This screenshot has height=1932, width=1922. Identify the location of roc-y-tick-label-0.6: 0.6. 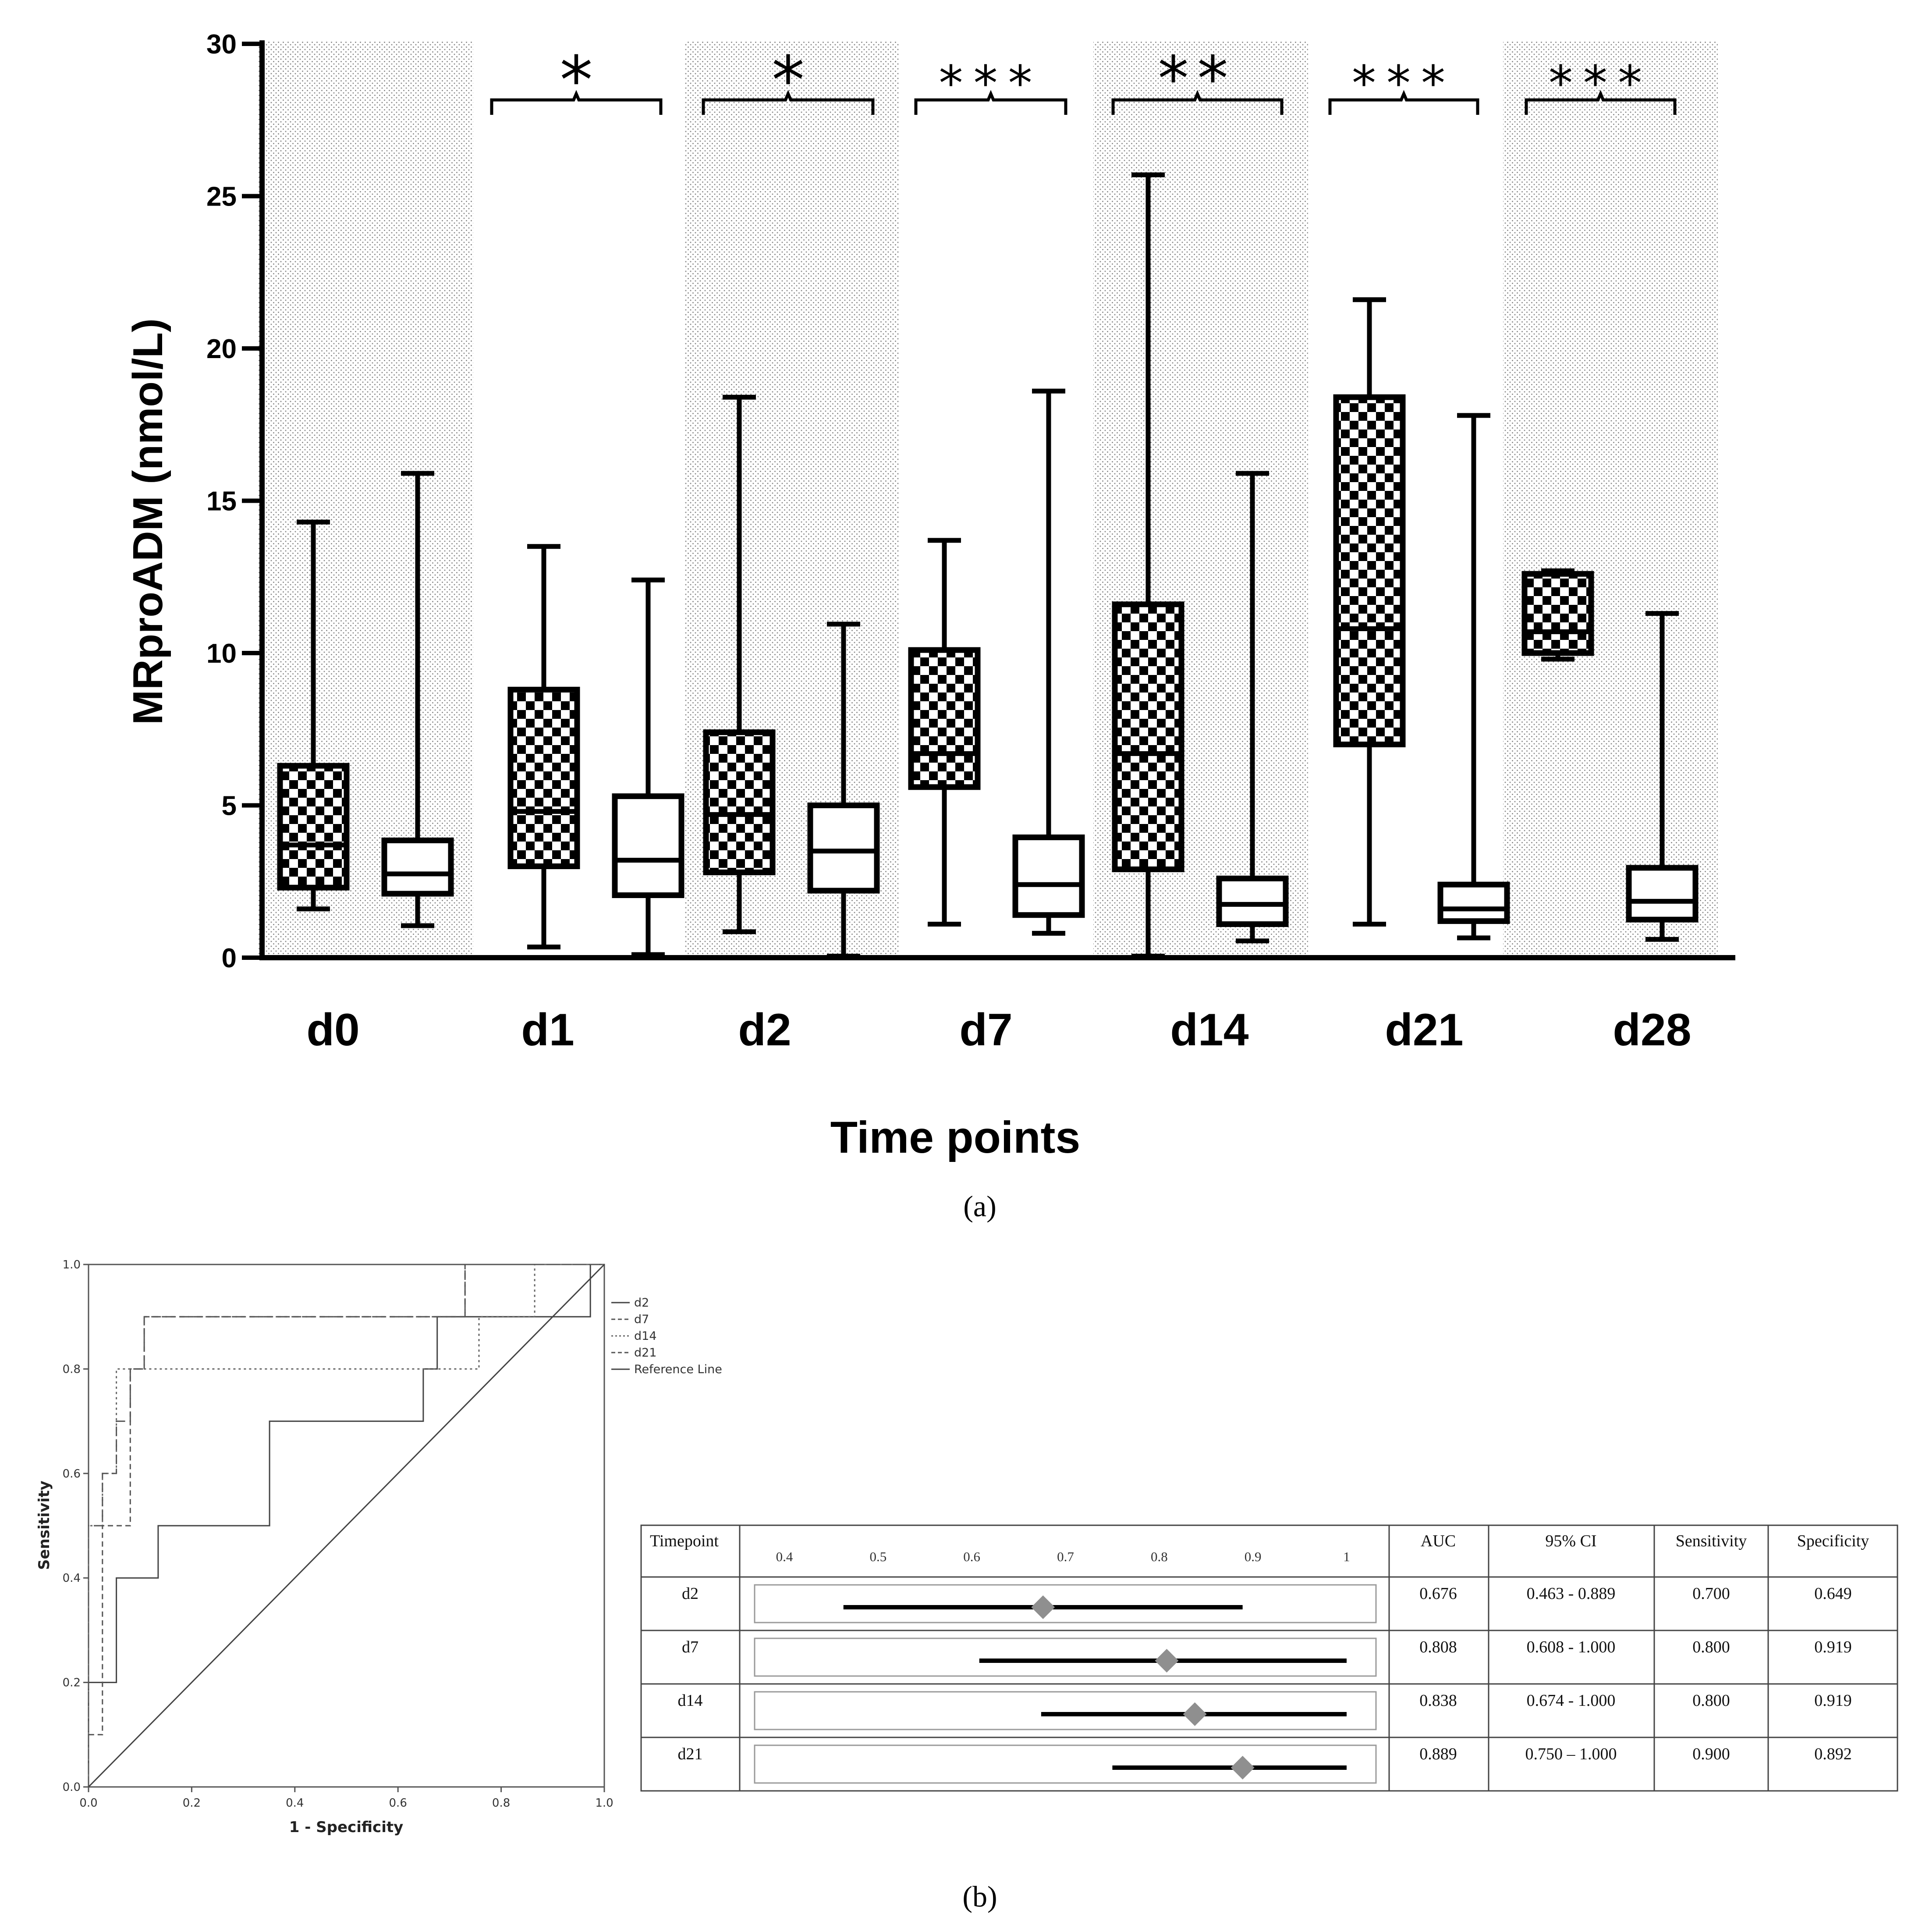
(72, 1474).